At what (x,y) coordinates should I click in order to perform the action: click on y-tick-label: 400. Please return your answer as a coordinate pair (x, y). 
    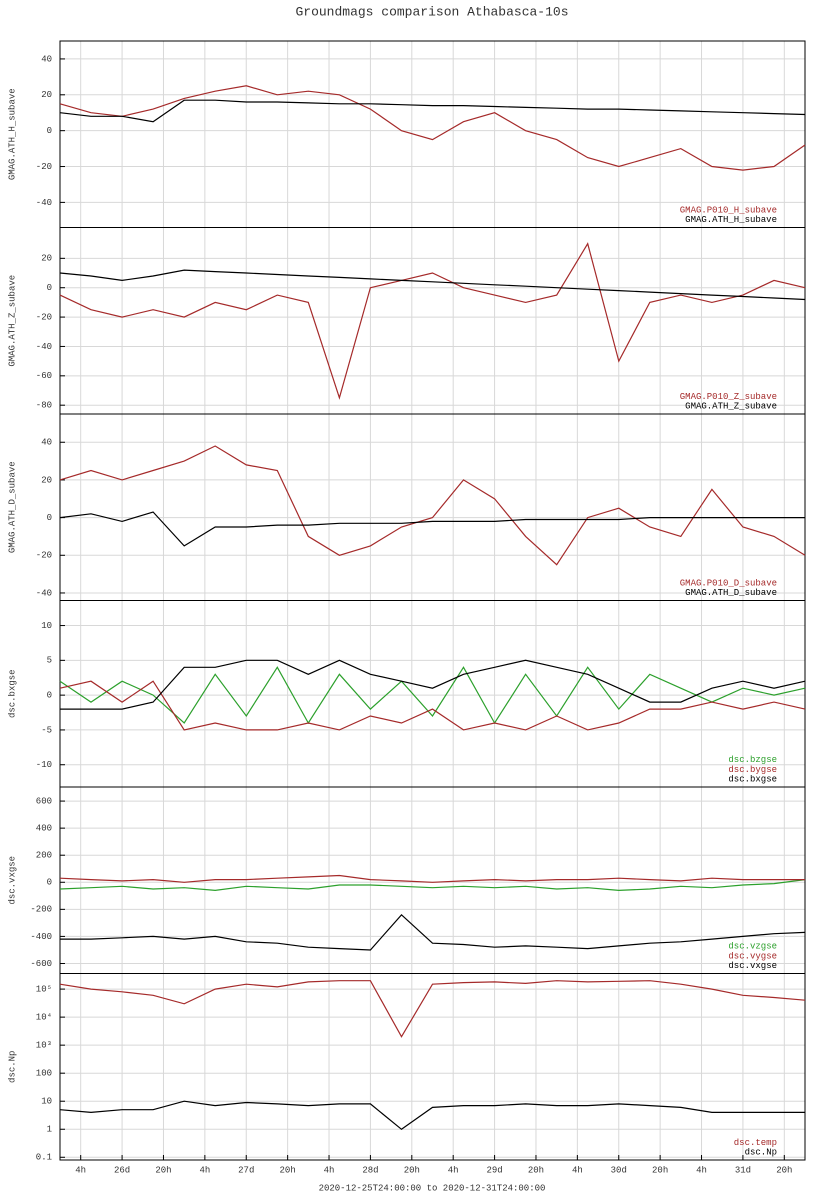
    Looking at the image, I should click on (44, 829).